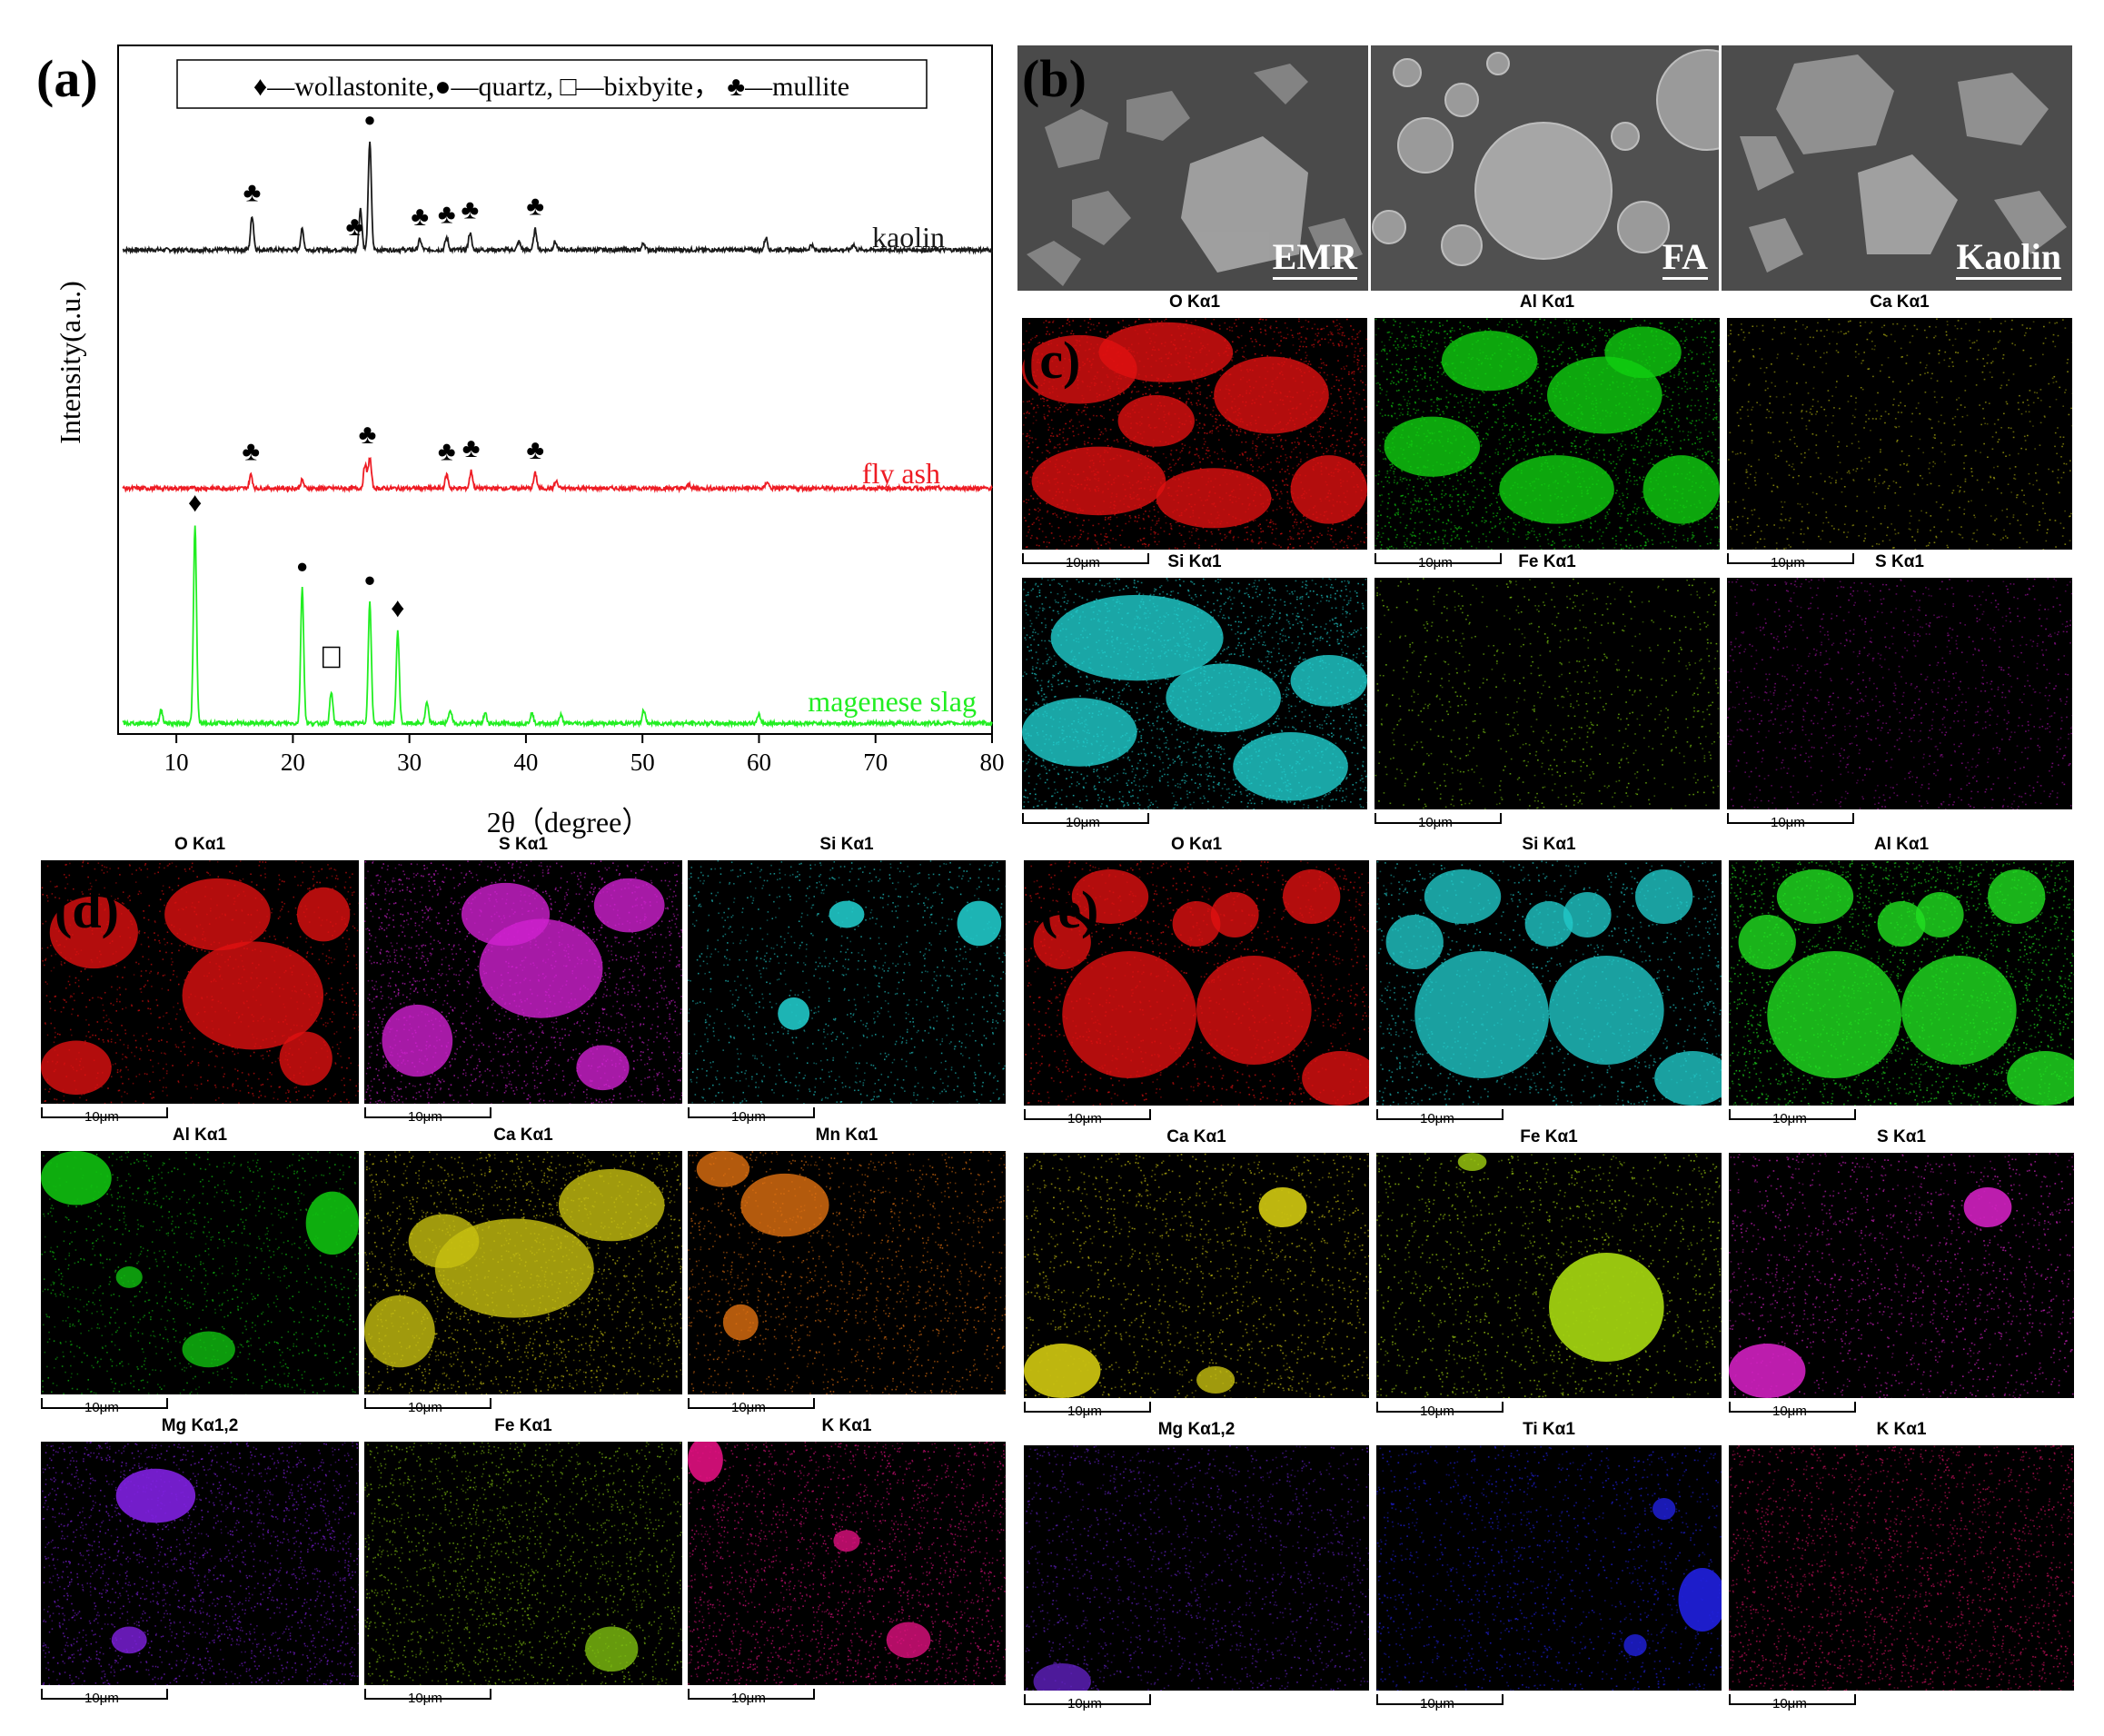 Image resolution: width=2104 pixels, height=1736 pixels. Describe the element at coordinates (1051, 360) in the screenshot. I see `panel-c-letter: (c)` at that location.